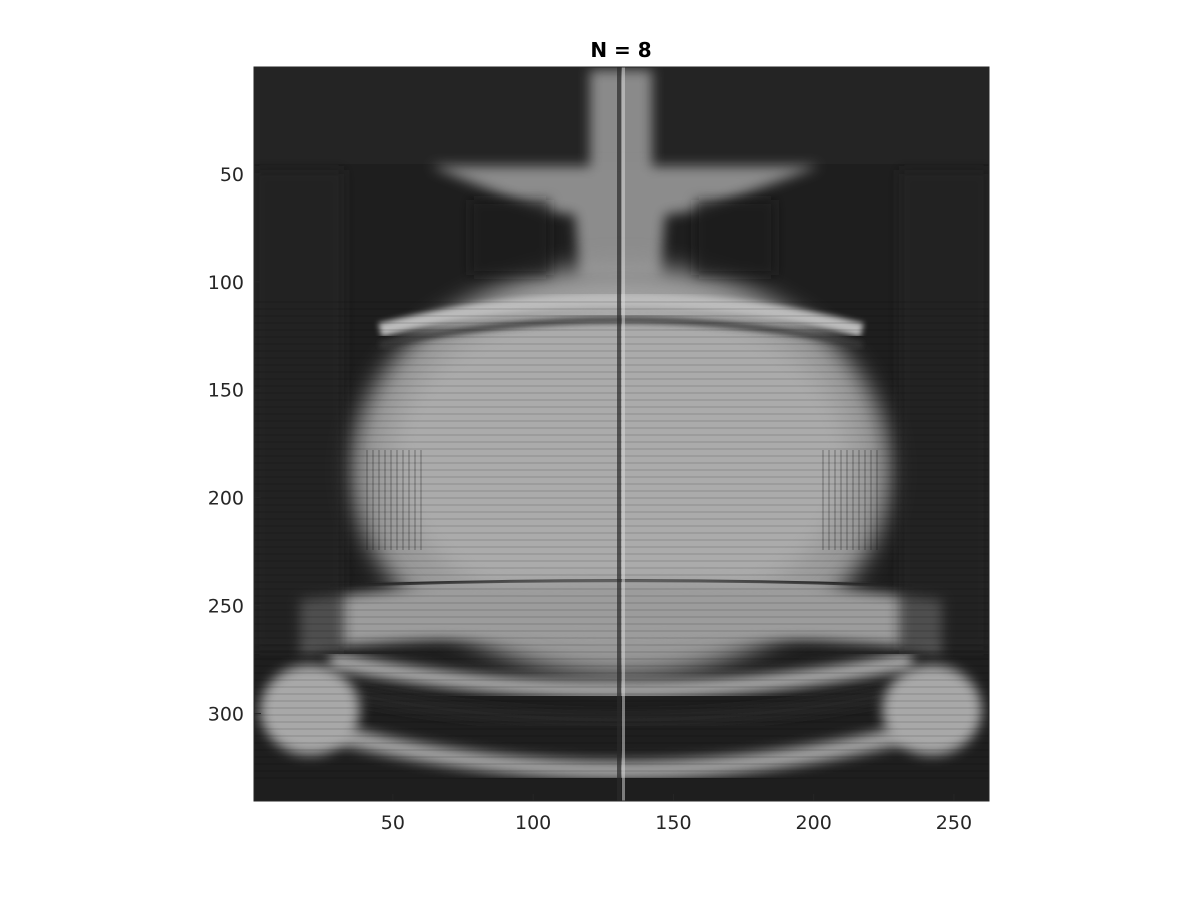 The image size is (1200, 900). What do you see at coordinates (226, 391) in the screenshot?
I see `y-tick-label: 150` at bounding box center [226, 391].